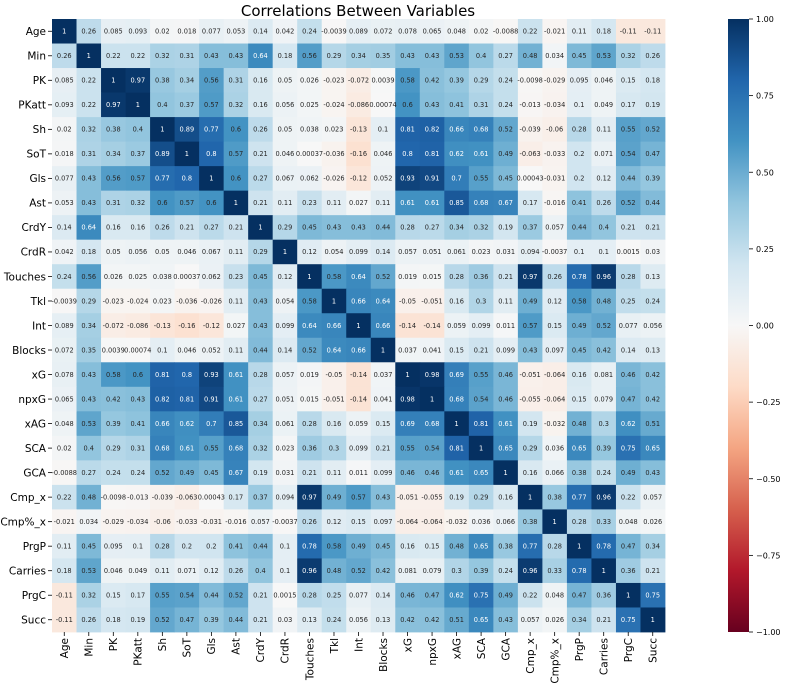 Image resolution: width=790 pixels, height=683 pixels. What do you see at coordinates (187, 203) in the screenshot?
I see `cell-value-label: 0.57` at bounding box center [187, 203].